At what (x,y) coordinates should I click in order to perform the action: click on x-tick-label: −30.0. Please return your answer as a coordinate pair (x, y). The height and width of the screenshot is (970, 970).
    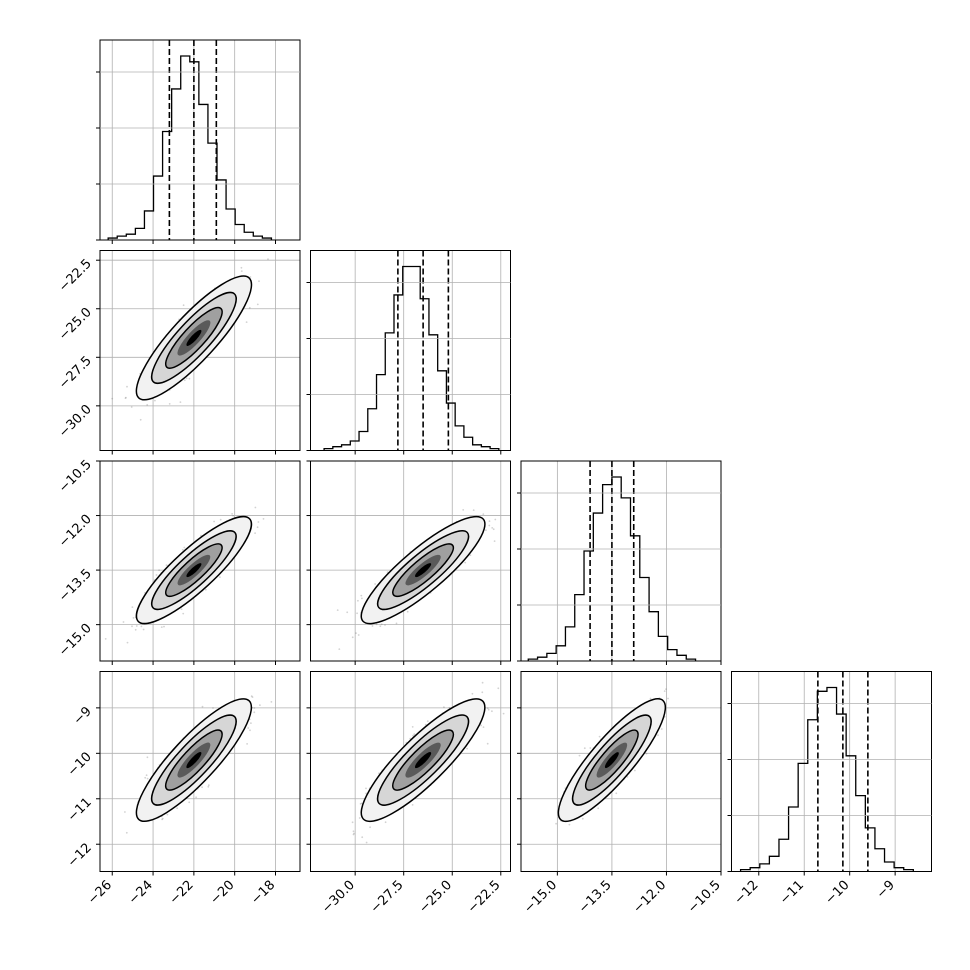
    Looking at the image, I should click on (338, 897).